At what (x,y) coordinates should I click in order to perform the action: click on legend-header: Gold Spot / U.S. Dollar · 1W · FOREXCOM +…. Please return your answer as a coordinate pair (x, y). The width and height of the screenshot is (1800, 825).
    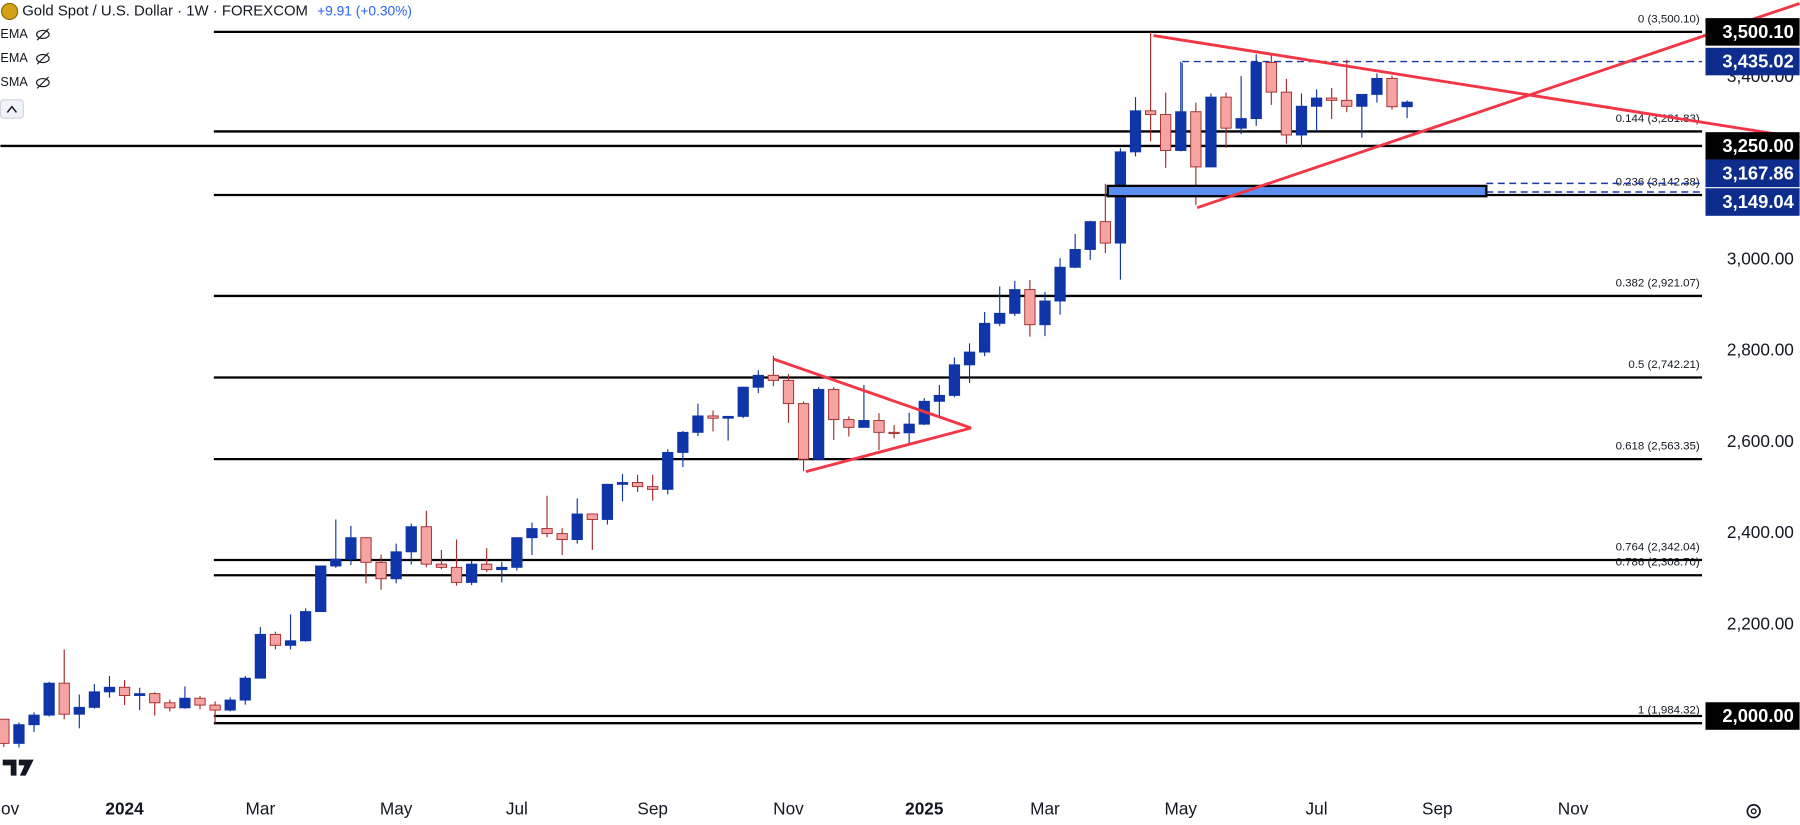
    Looking at the image, I should click on (206, 60).